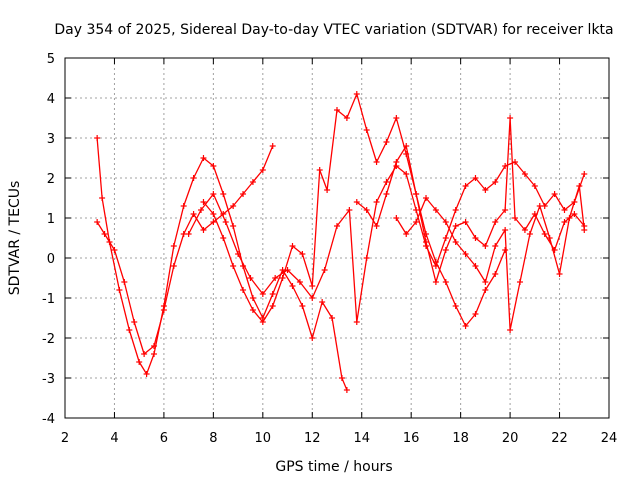 The width and height of the screenshot is (640, 480). I want to click on y-tick-label: -1, so click(48, 299).